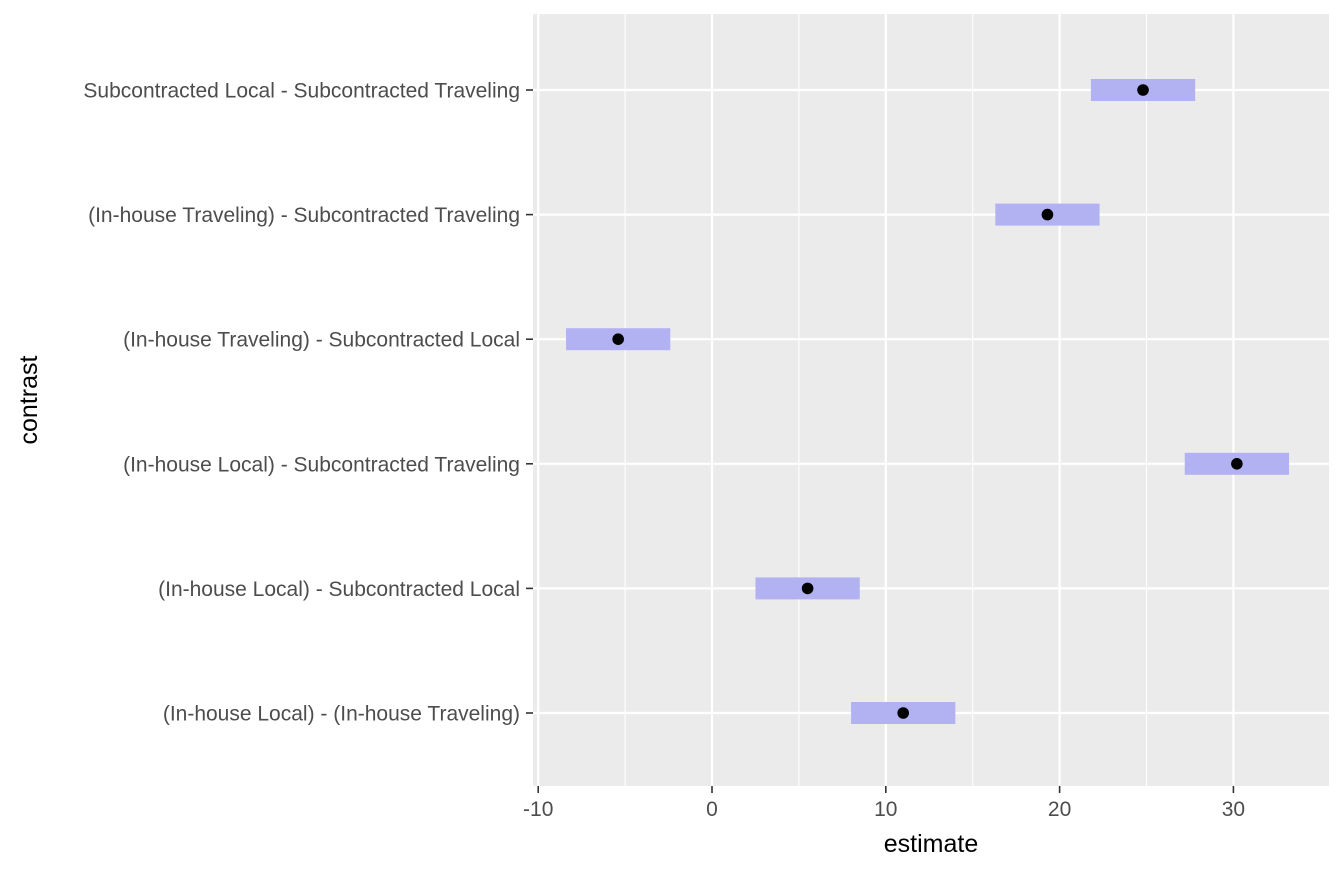 Image resolution: width=1344 pixels, height=873 pixels. What do you see at coordinates (29, 399) in the screenshot?
I see `y-axis-title: contrast` at bounding box center [29, 399].